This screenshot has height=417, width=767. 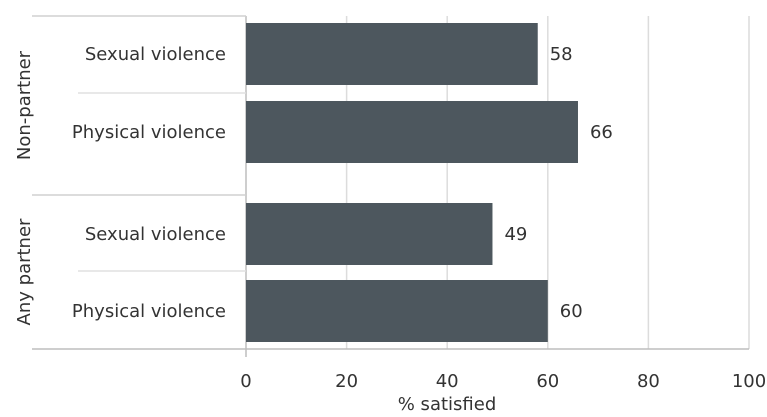 I want to click on x-tick-label-20: 20, so click(x=346, y=381).